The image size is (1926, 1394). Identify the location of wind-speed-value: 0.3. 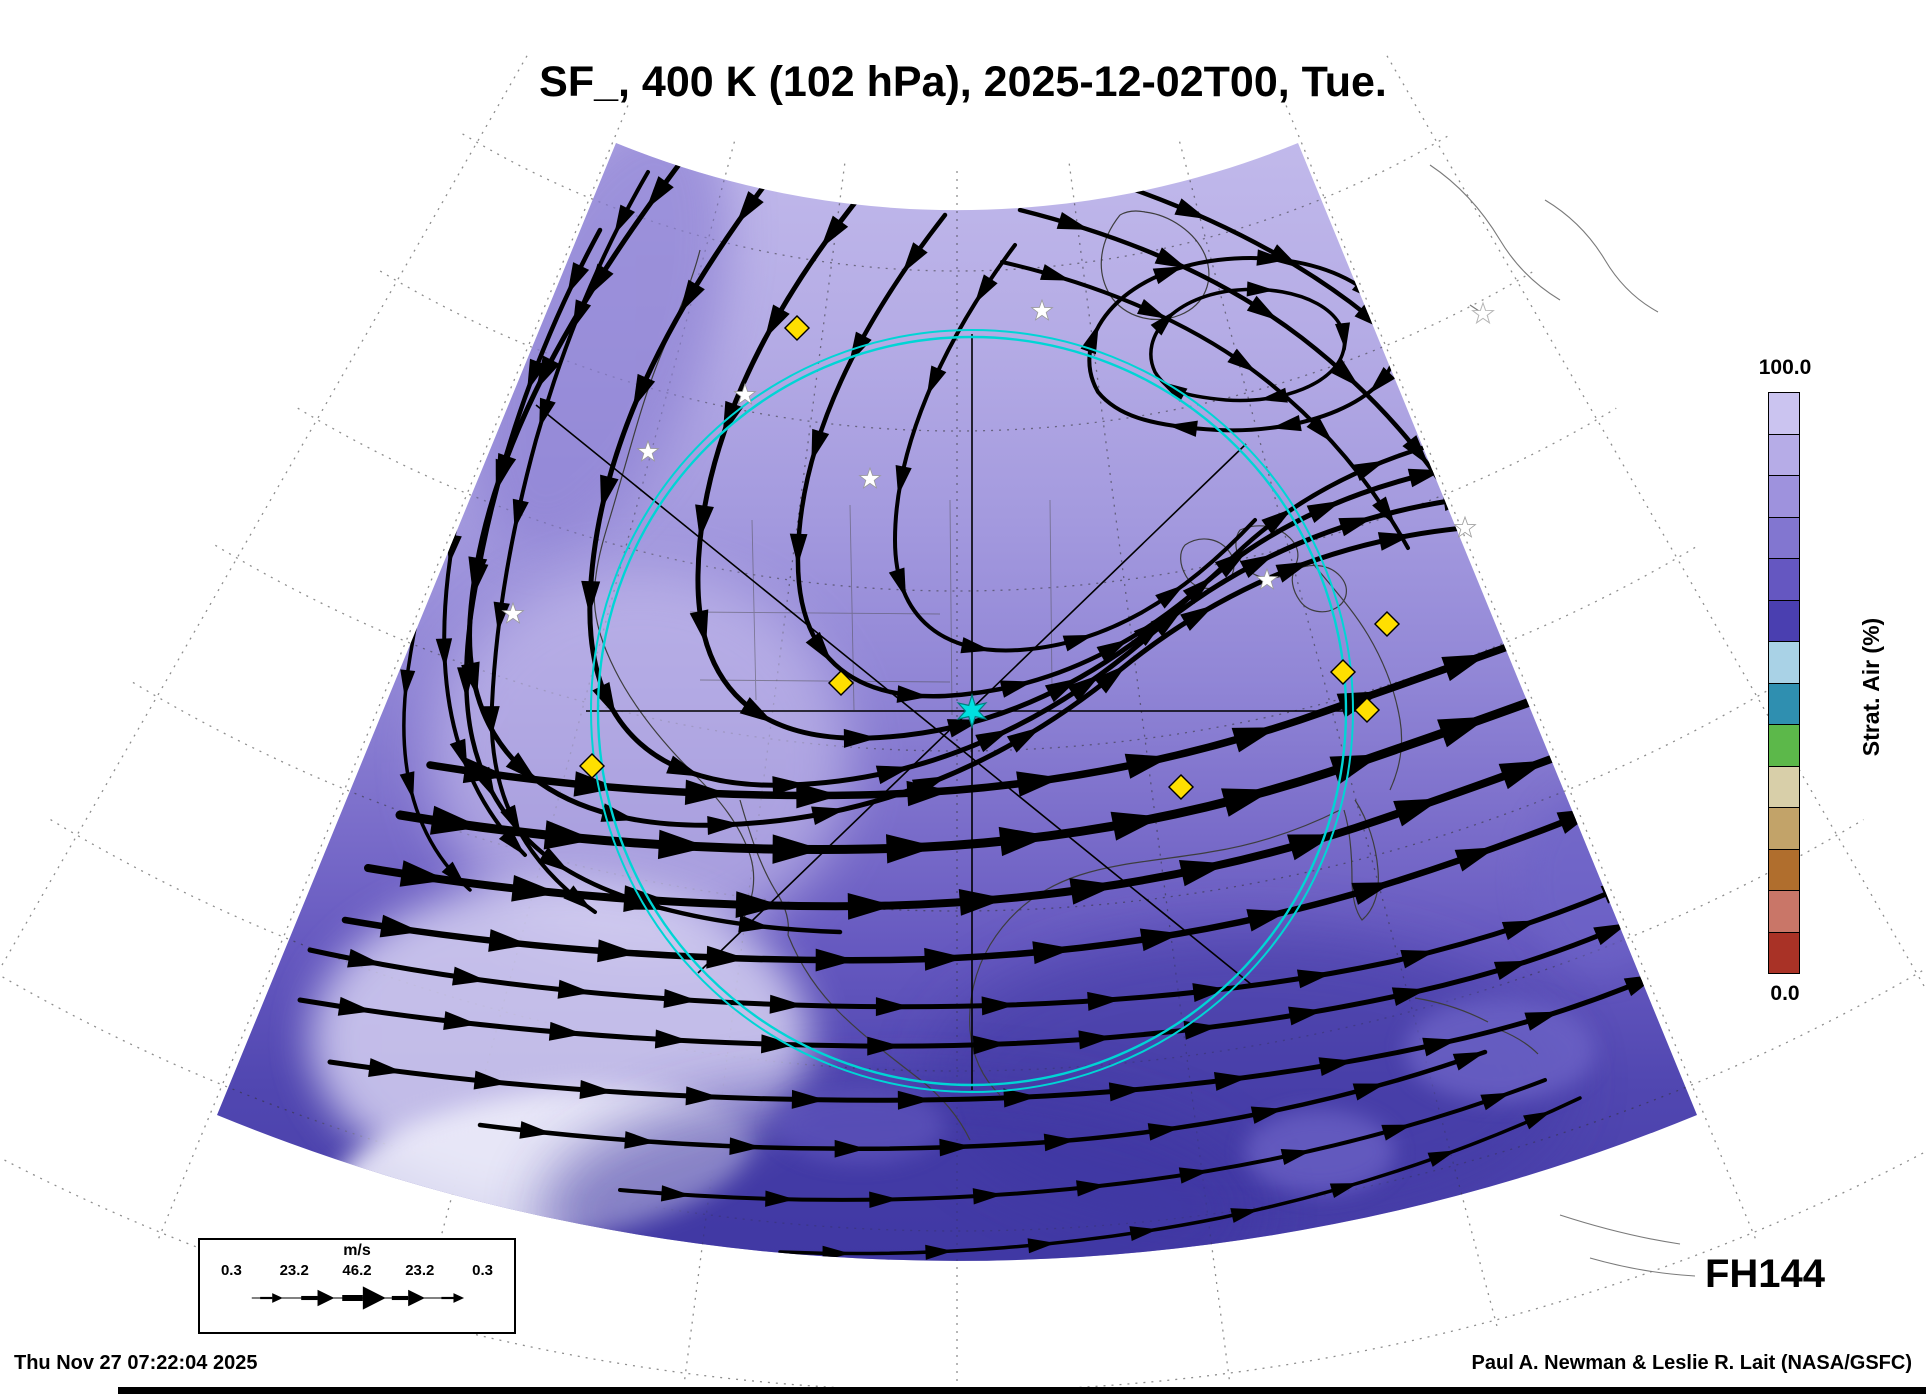
(483, 1270).